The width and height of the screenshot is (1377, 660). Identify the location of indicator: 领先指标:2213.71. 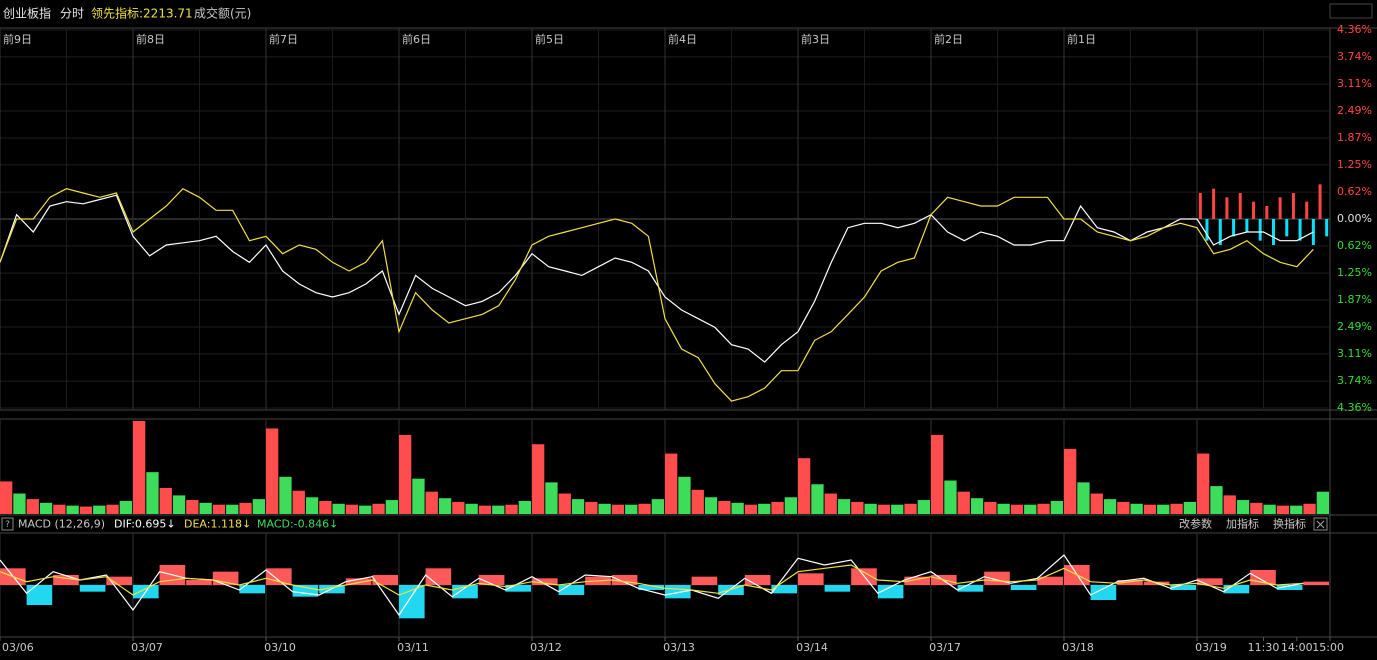
(142, 13).